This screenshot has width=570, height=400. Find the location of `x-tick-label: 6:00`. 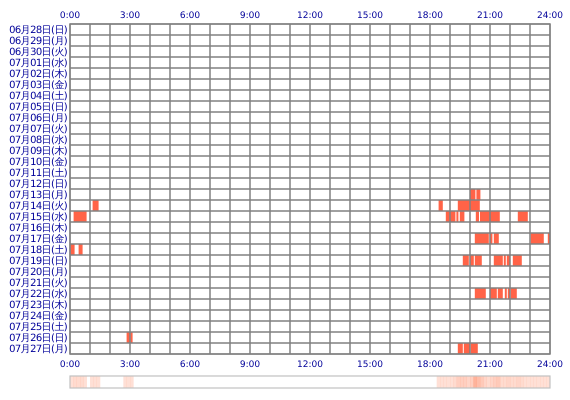

x-tick-label: 6:00 is located at coordinates (190, 16).